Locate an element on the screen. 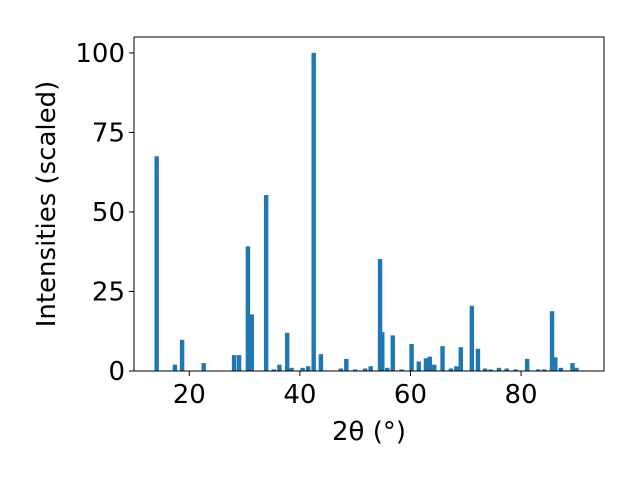 The width and height of the screenshot is (640, 480). x-tick-label: 40 is located at coordinates (299, 395).